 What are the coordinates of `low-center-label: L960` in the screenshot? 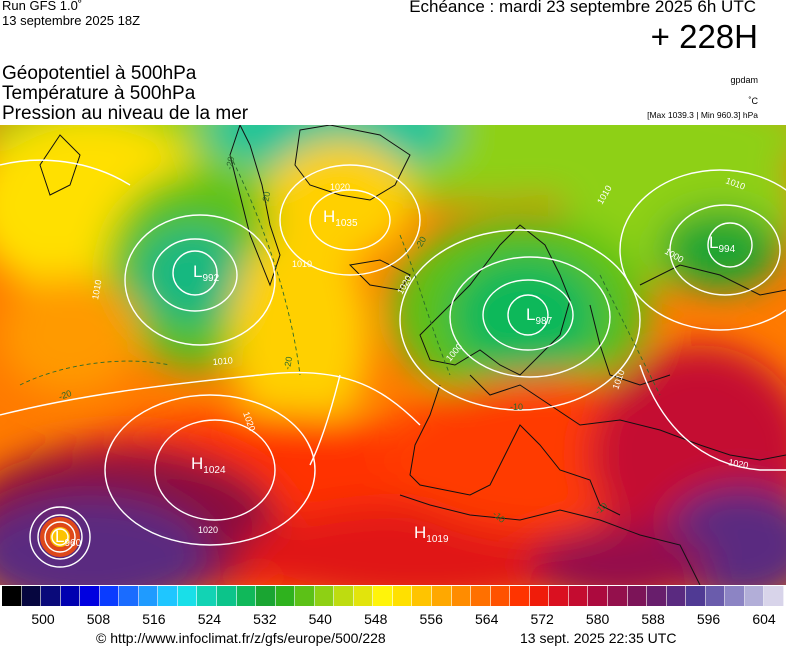 It's located at (68, 538).